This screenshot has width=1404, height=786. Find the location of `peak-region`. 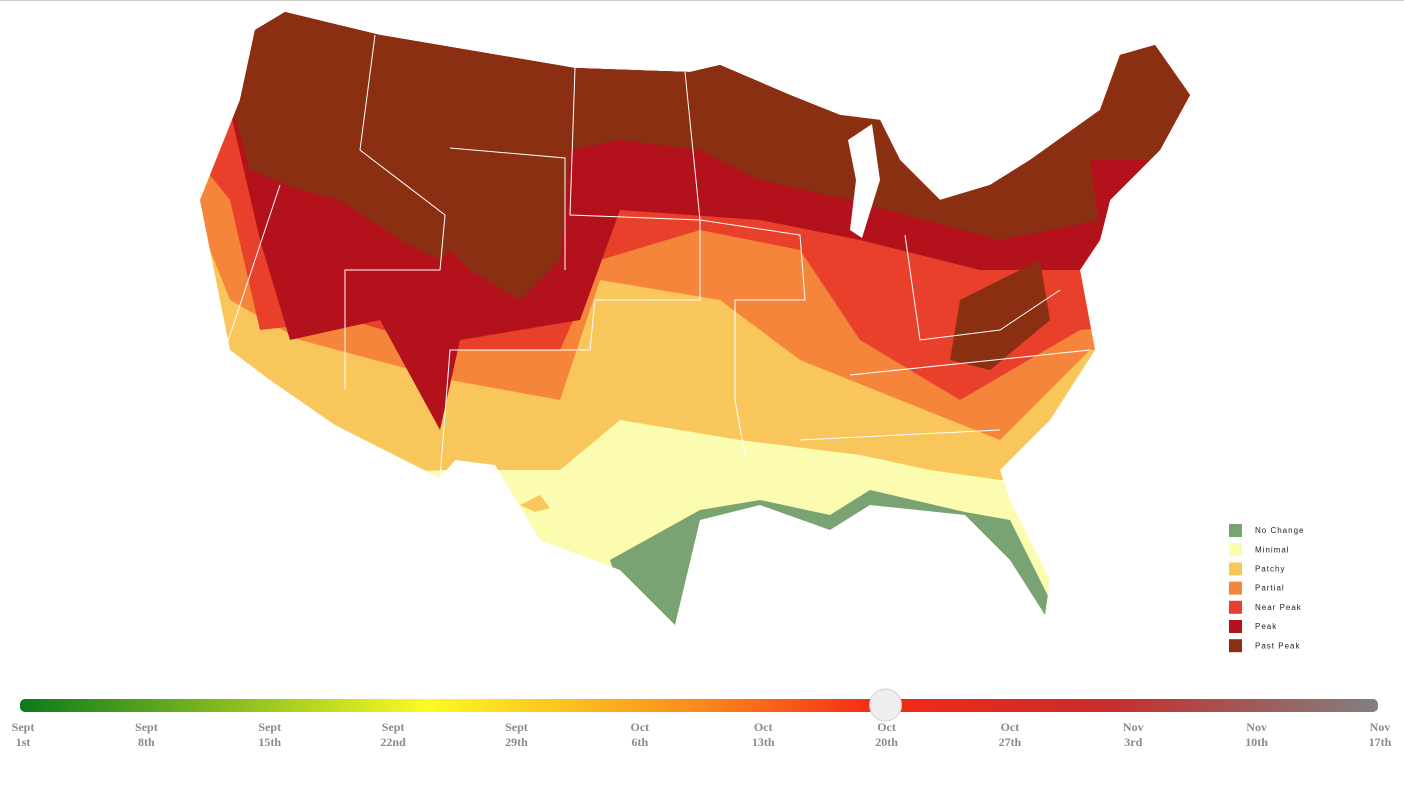

peak-region is located at coordinates (1130, 195).